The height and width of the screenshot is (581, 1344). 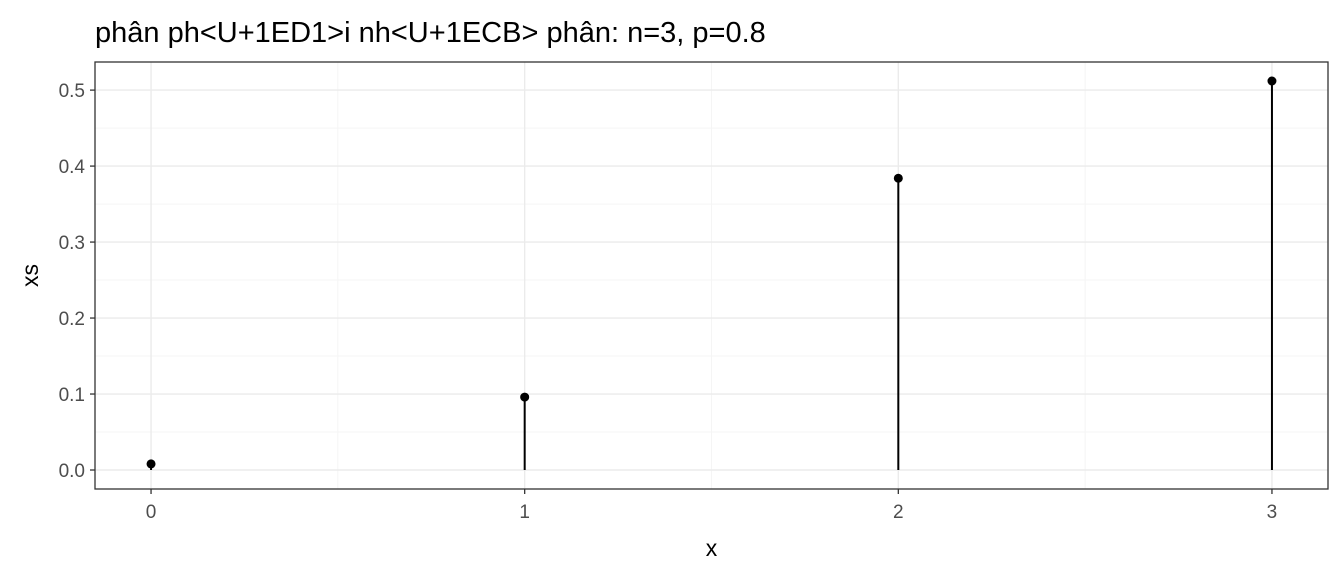 What do you see at coordinates (711, 506) in the screenshot?
I see `x-axis: 0 1 2 3` at bounding box center [711, 506].